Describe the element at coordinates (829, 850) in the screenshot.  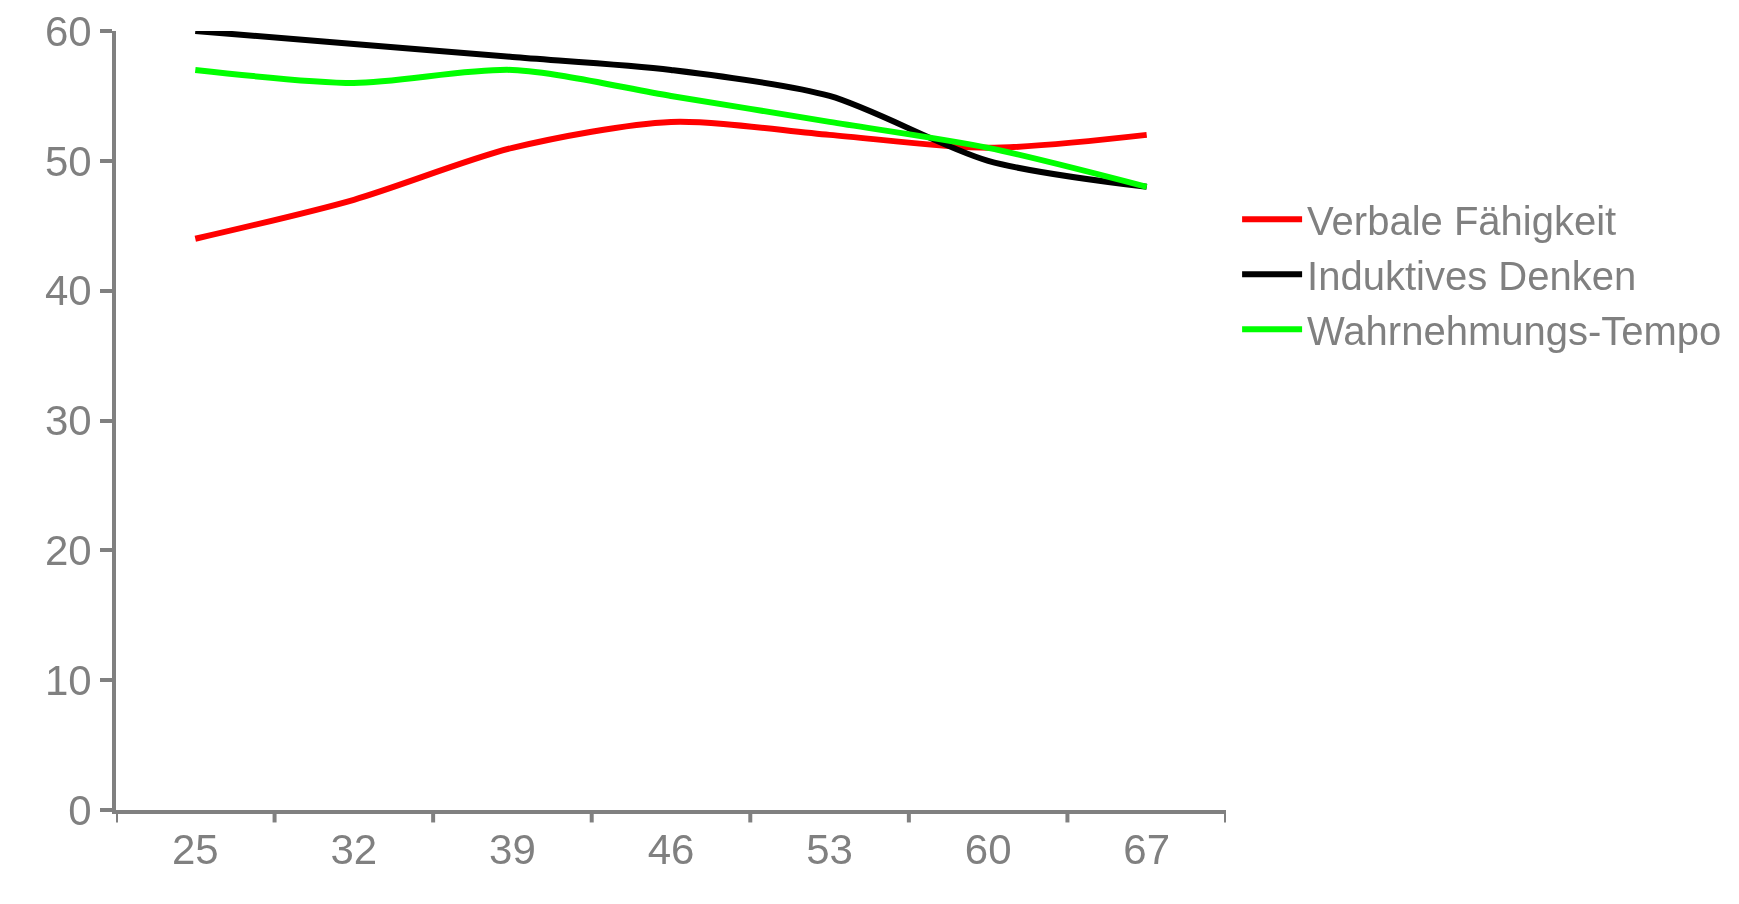
I see `x-tick-label: 53` at that location.